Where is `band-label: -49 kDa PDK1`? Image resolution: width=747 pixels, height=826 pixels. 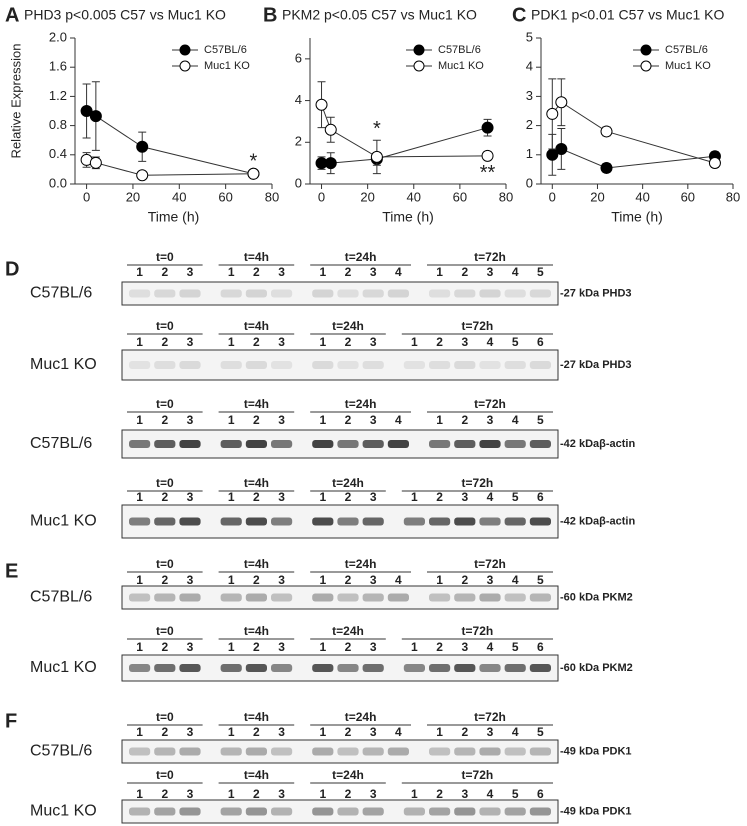
band-label: -49 kDa PDK1 is located at coordinates (596, 751).